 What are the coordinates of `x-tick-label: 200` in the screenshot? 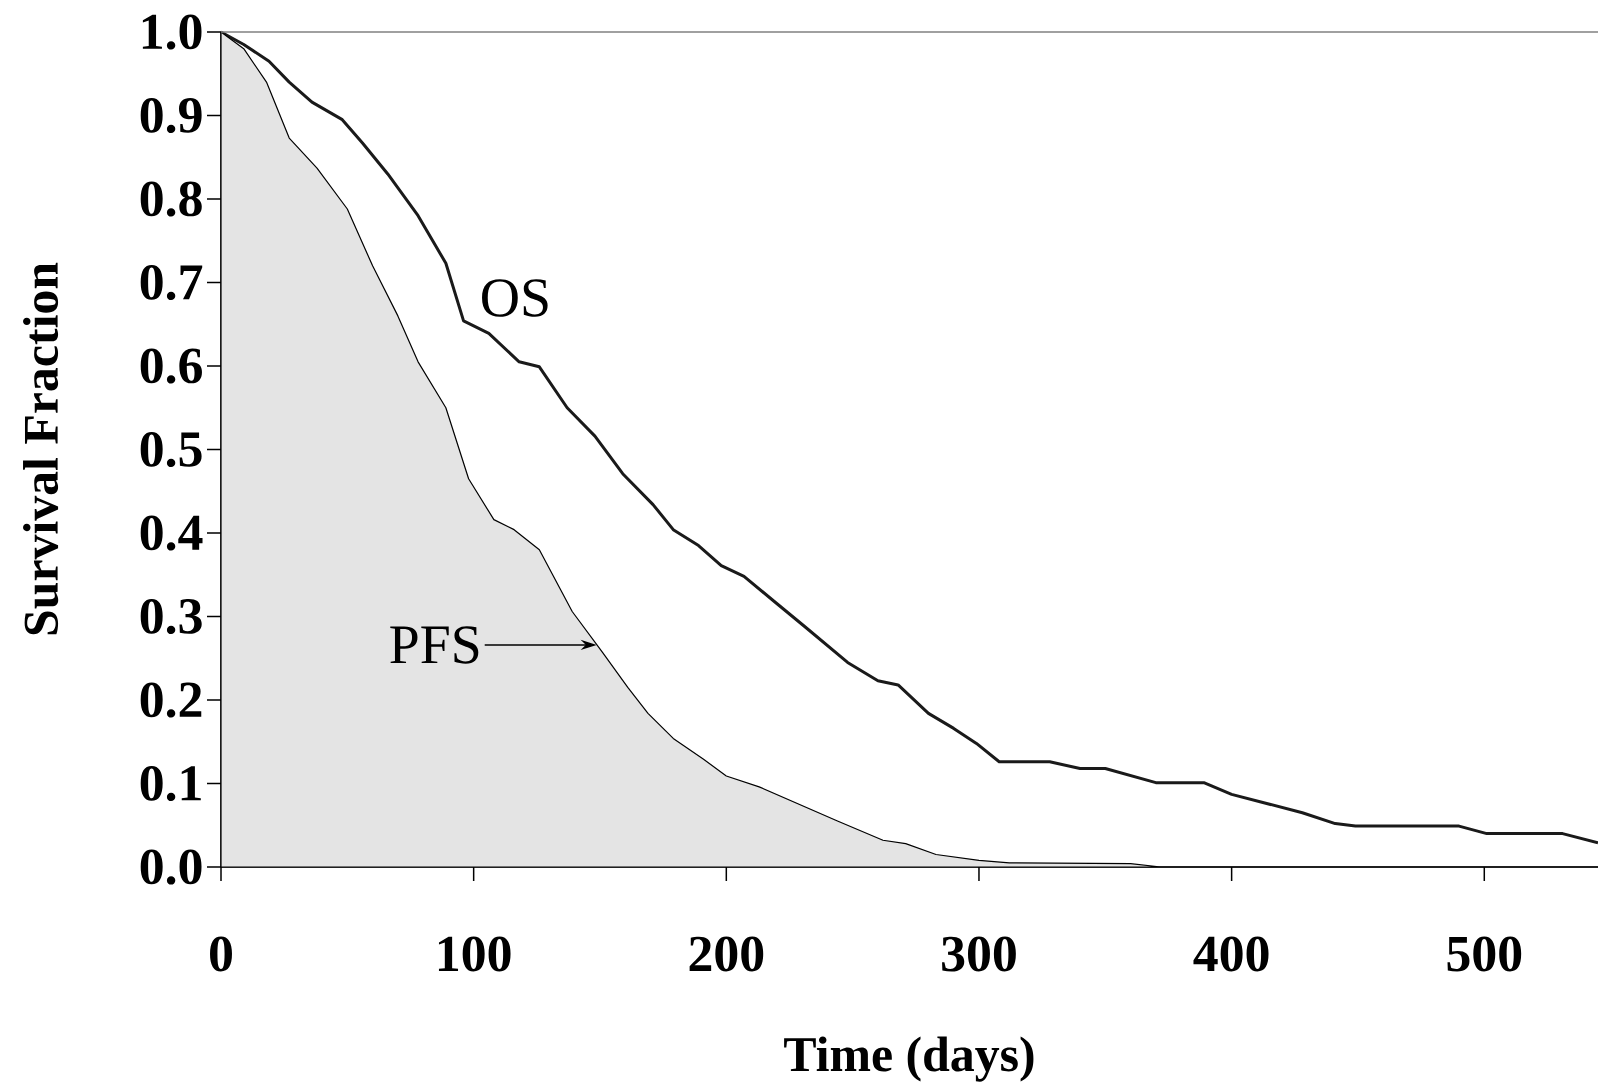 It's located at (726, 954).